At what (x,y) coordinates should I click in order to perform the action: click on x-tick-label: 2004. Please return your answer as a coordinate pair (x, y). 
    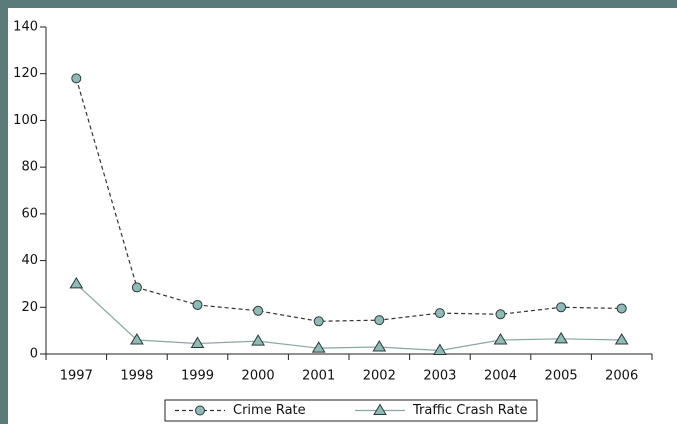
    Looking at the image, I should click on (500, 376).